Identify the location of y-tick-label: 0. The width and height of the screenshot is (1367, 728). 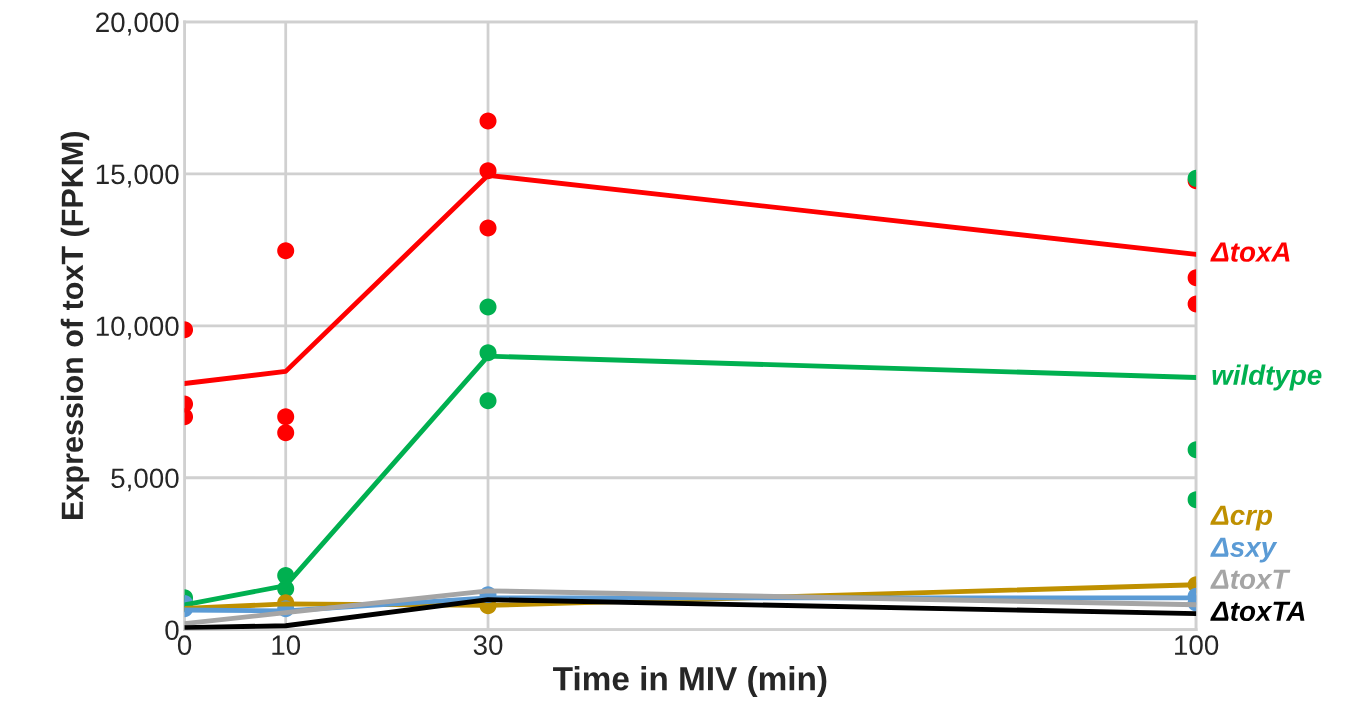
(172, 630).